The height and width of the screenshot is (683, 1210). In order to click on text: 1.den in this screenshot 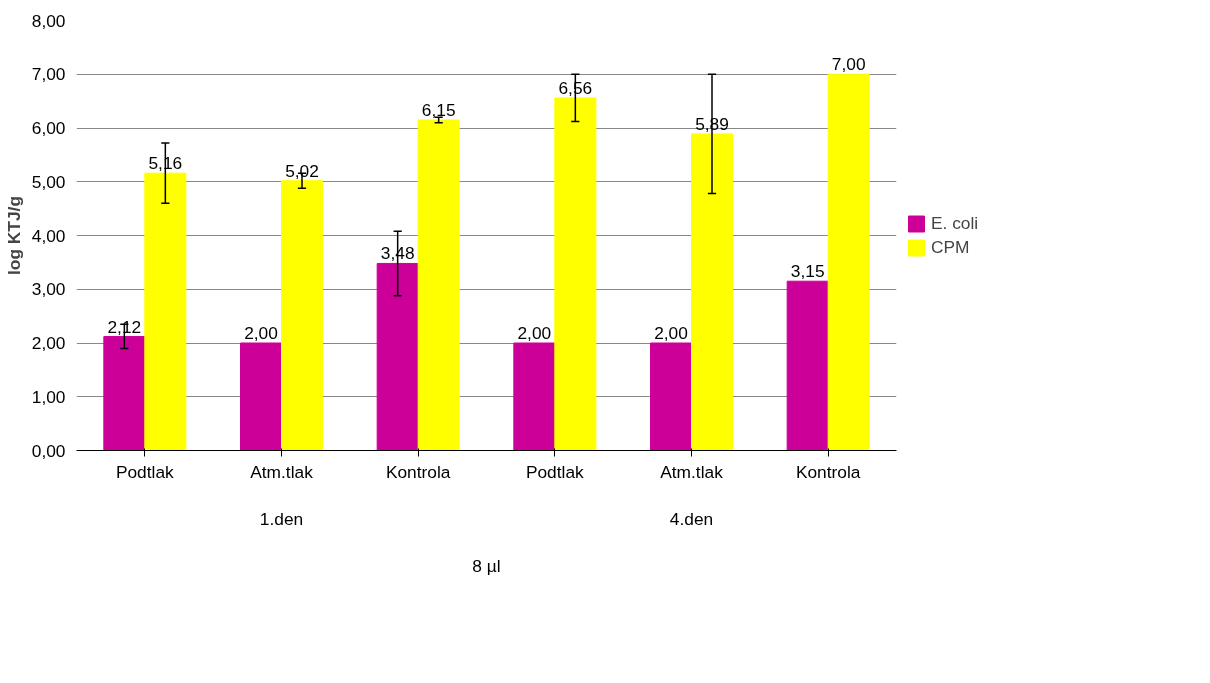, I will do `click(281, 518)`.